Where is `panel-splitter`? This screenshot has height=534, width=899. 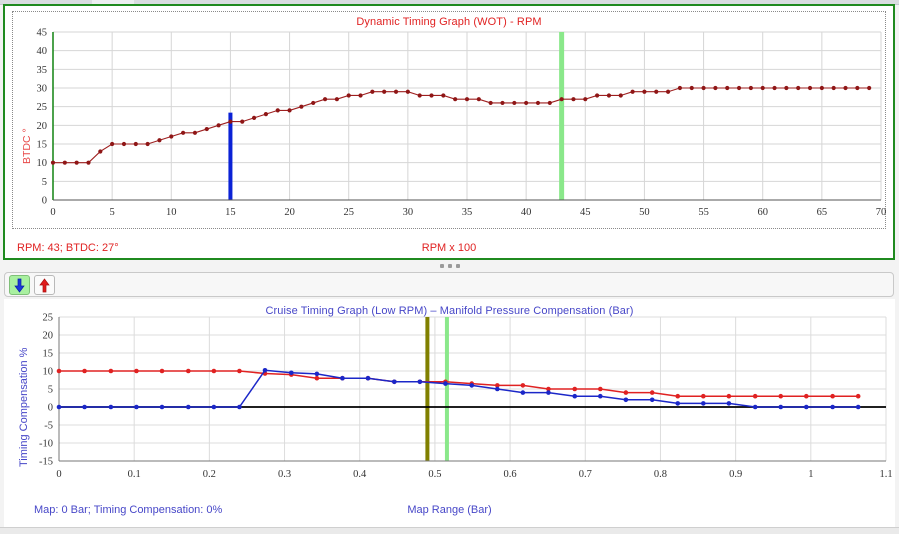 panel-splitter is located at coordinates (449, 266).